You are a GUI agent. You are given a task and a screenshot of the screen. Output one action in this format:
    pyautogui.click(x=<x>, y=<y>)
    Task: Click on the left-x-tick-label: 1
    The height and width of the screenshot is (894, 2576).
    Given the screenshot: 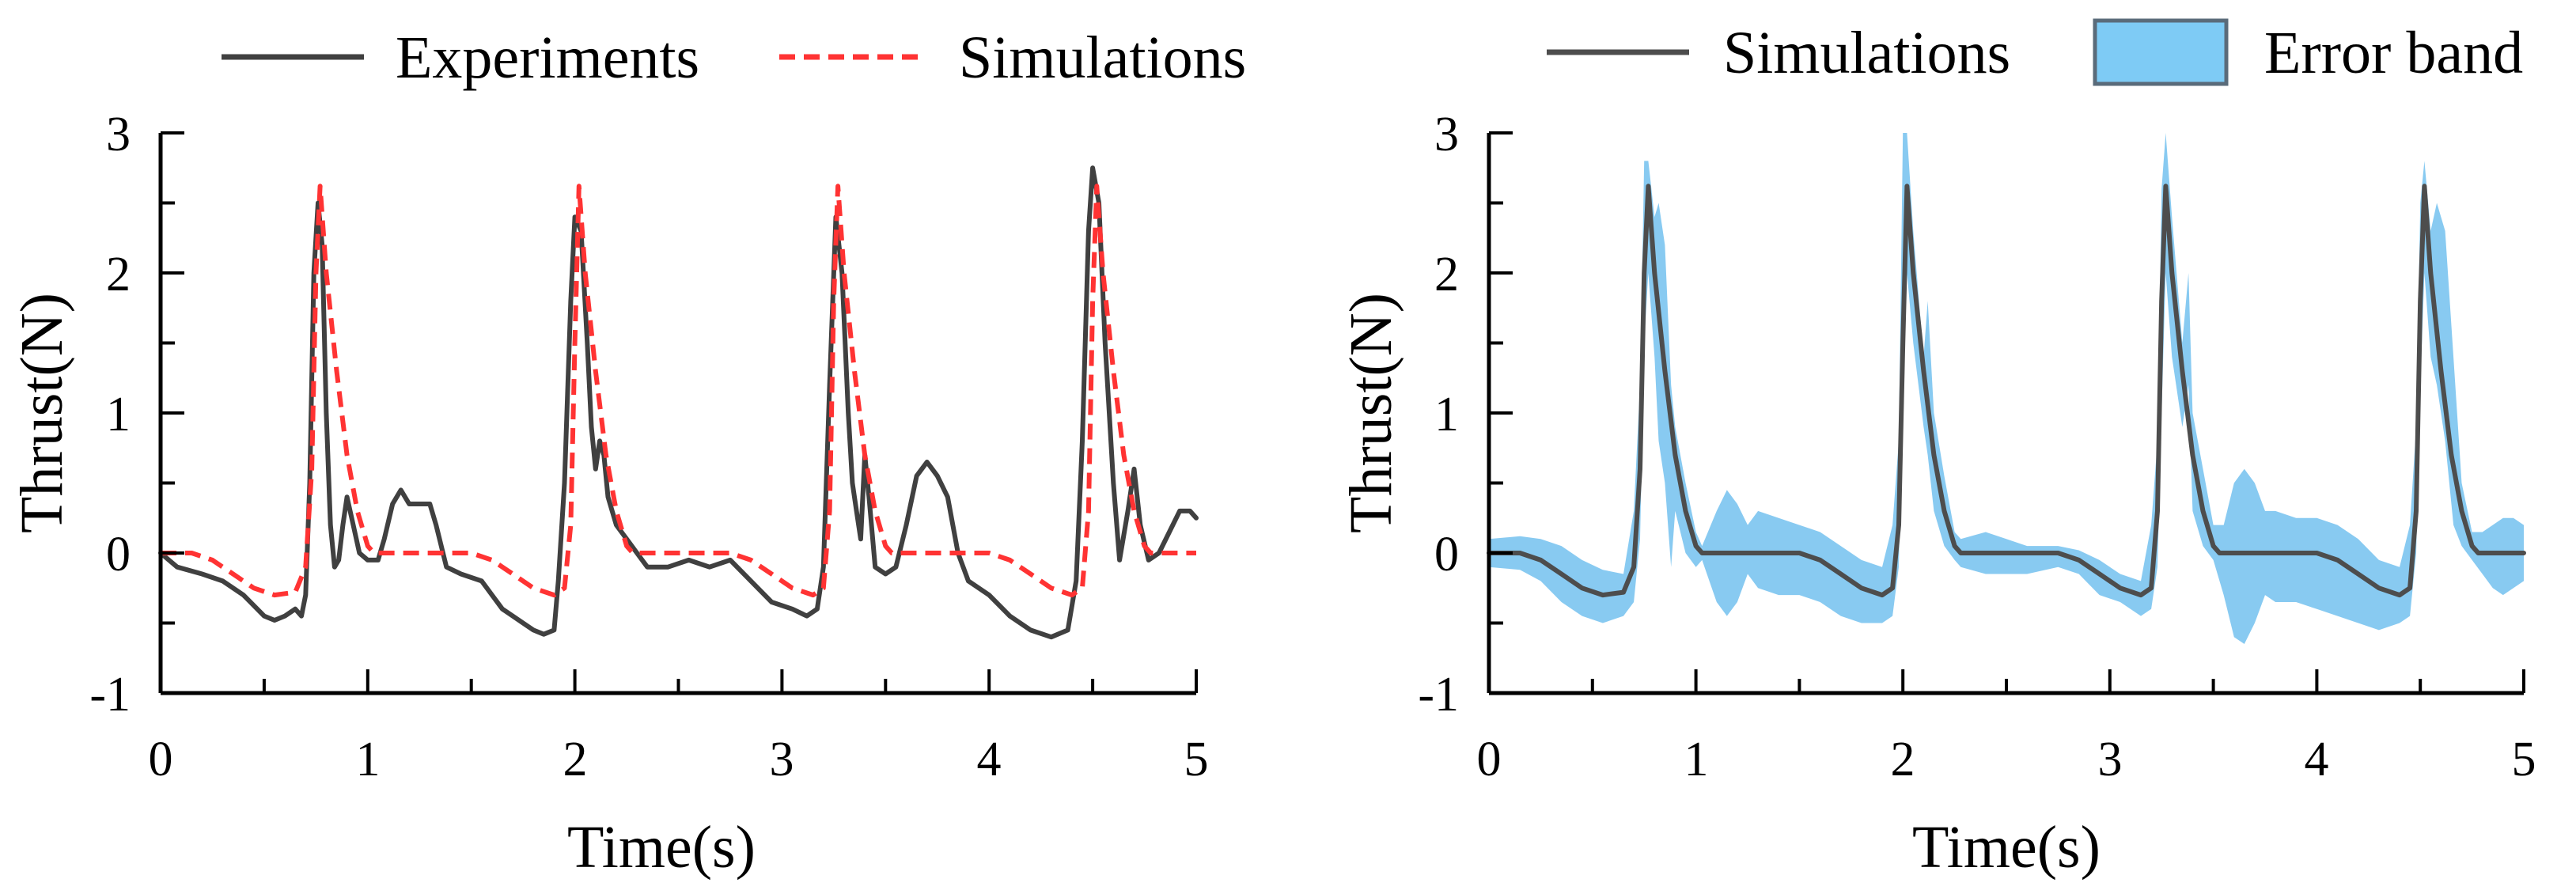 What is the action you would take?
    pyautogui.click(x=368, y=759)
    